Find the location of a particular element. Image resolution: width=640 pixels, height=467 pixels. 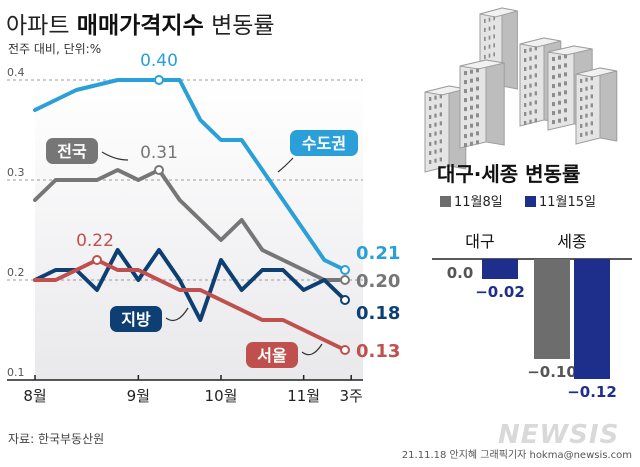

y-tick-label: 0.2 is located at coordinates (16, 272).